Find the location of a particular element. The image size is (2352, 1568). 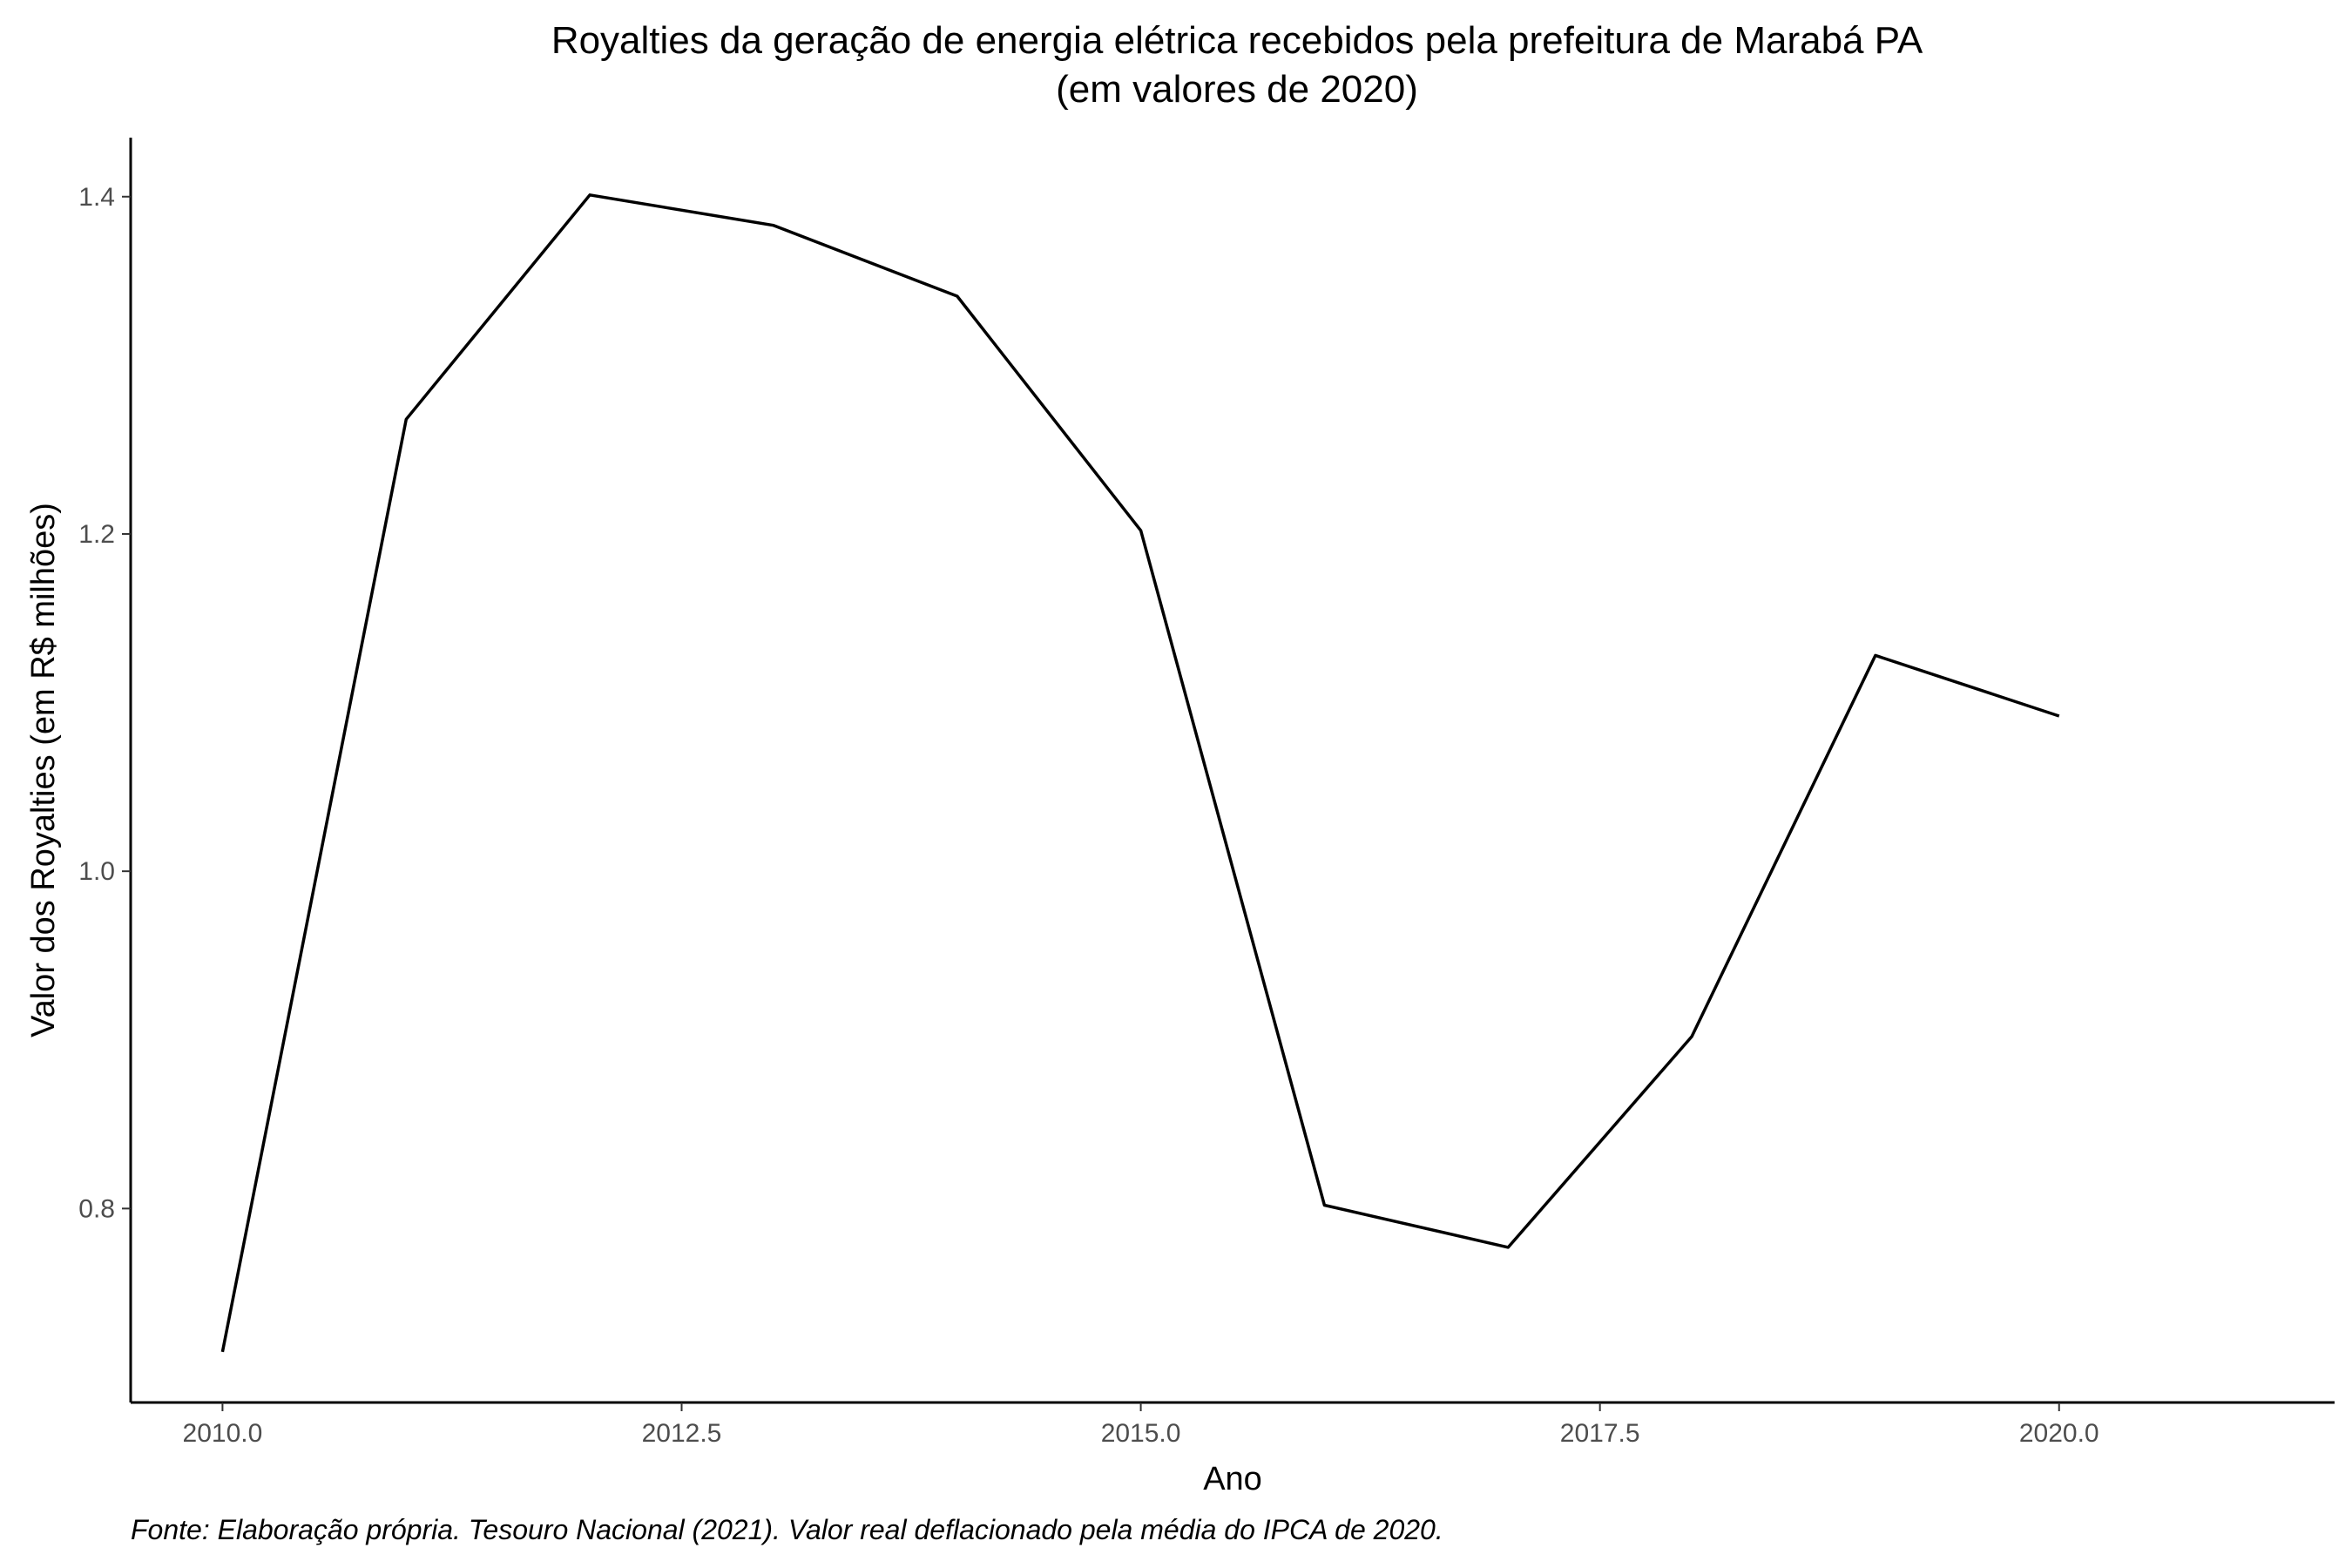

x-tick-label: 2017.5 is located at coordinates (1600, 1433).